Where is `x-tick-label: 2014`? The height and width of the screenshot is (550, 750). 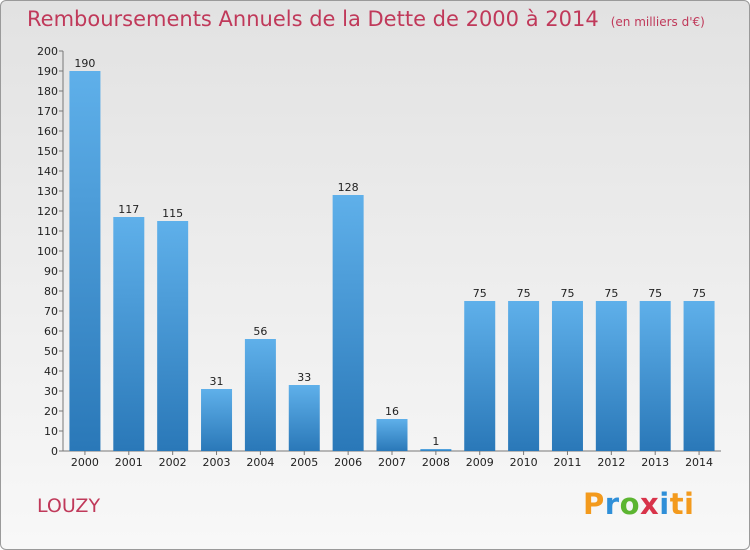 x-tick-label: 2014 is located at coordinates (699, 462).